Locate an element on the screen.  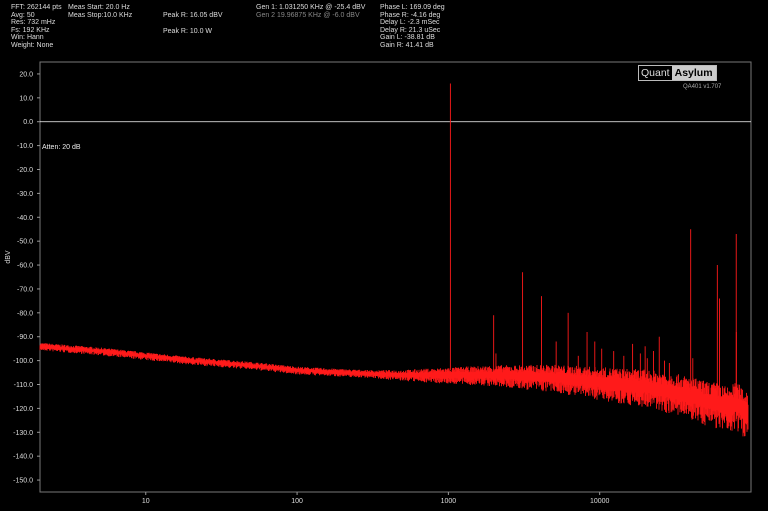
x-tick-label: 100 is located at coordinates (297, 501).